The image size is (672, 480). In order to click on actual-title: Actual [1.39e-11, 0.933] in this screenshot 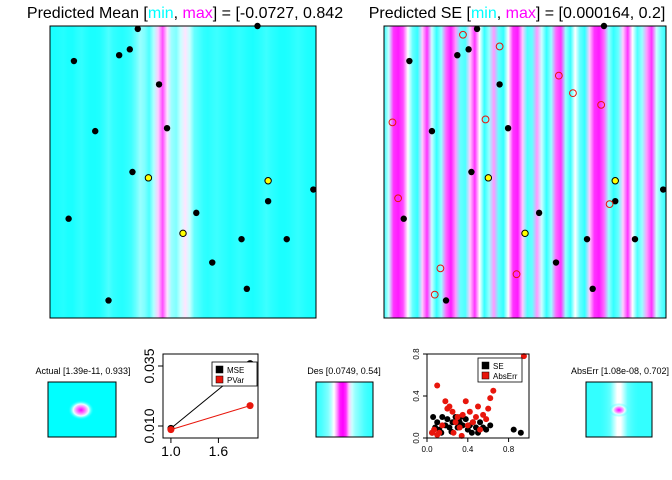, I will do `click(83, 371)`.